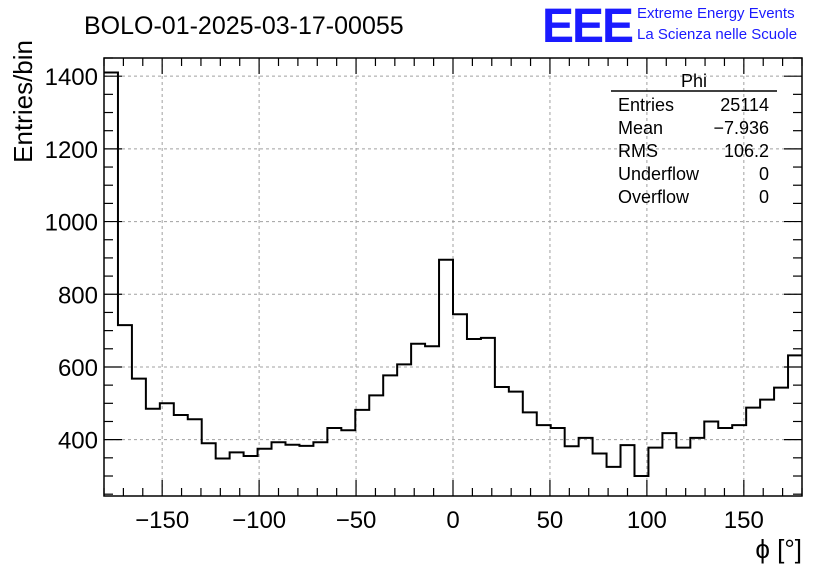  What do you see at coordinates (356, 520) in the screenshot?
I see `x-tick-label: −50` at bounding box center [356, 520].